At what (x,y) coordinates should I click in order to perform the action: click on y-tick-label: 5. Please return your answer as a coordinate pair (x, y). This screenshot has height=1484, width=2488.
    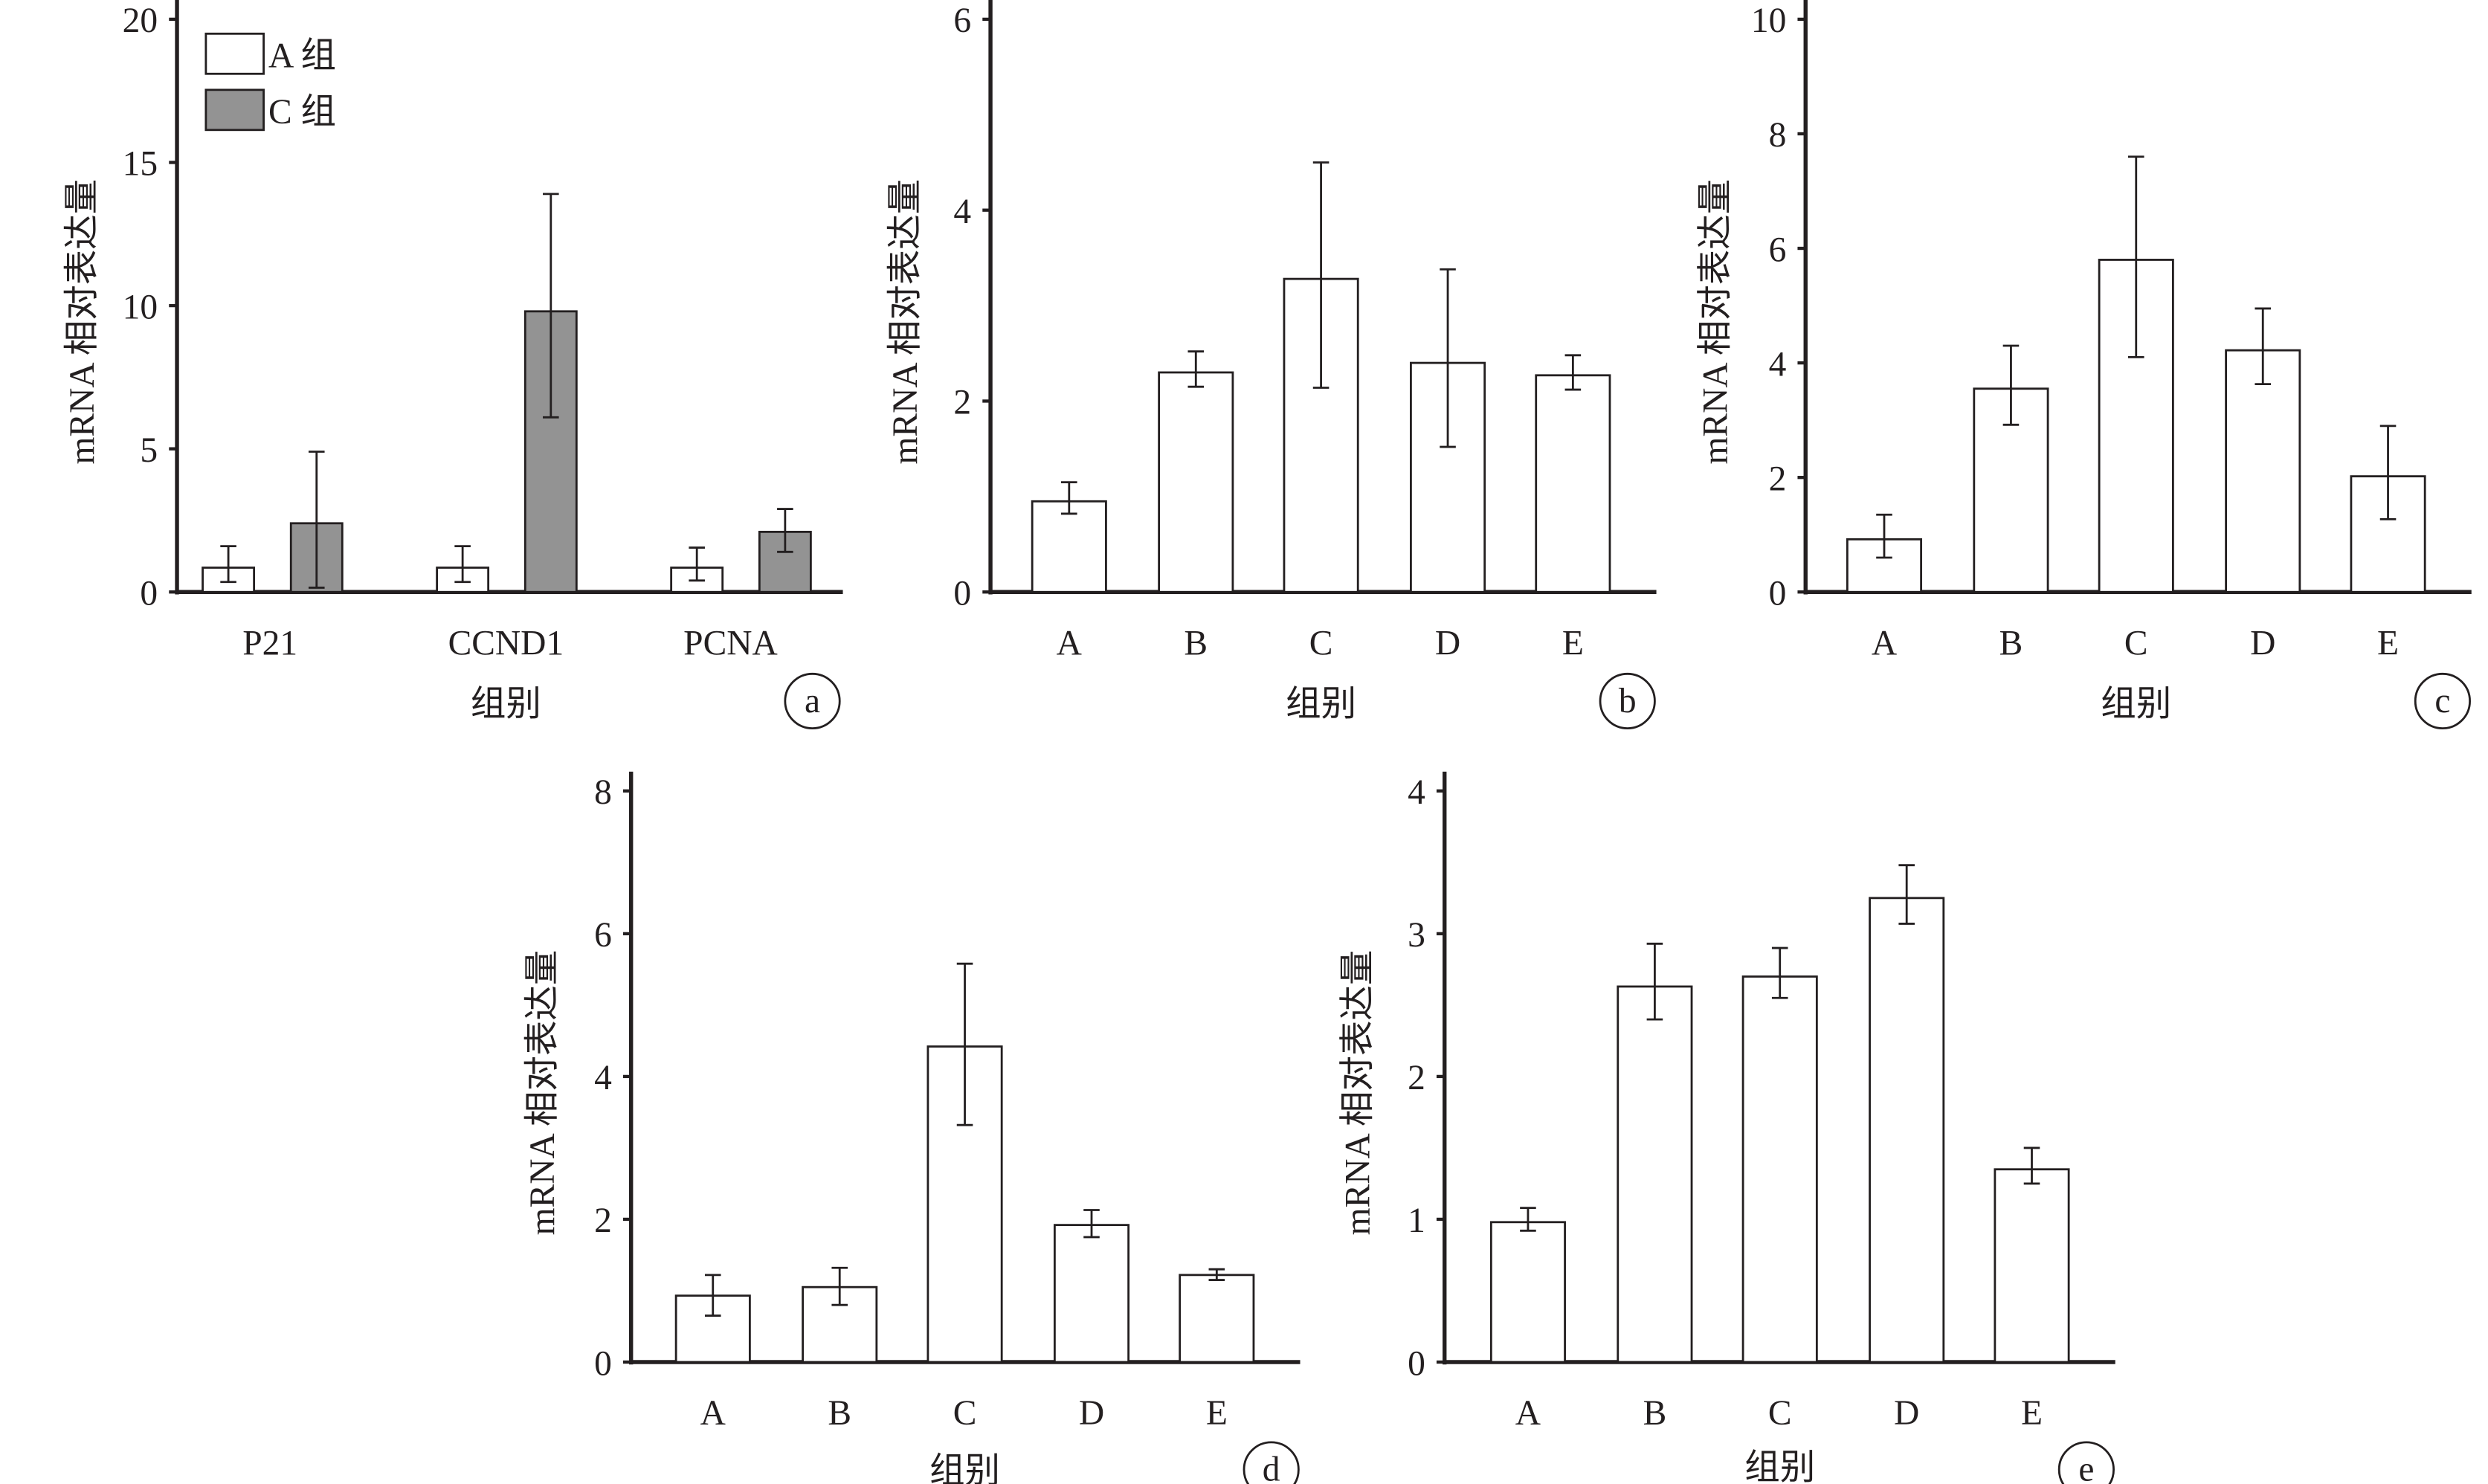
    Looking at the image, I should click on (149, 450).